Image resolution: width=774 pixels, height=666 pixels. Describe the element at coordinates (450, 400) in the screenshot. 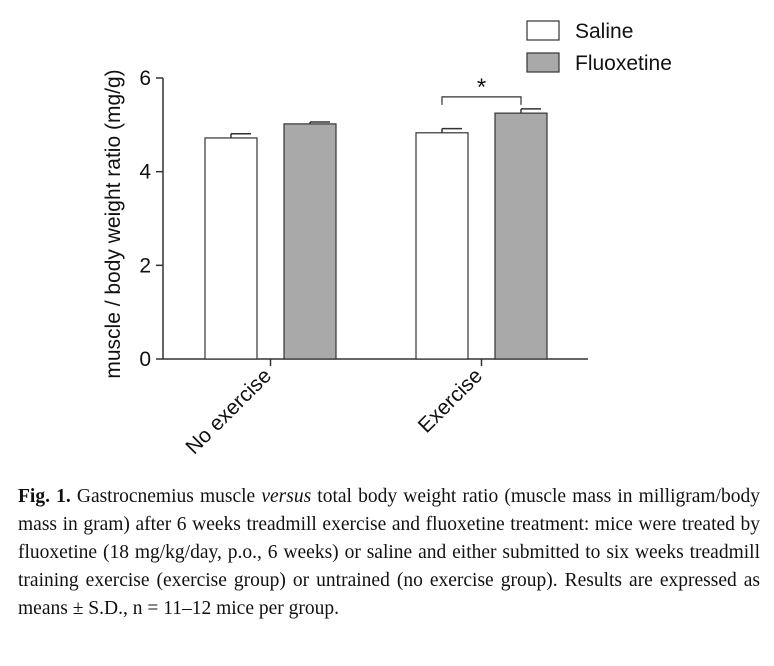

I see `x-tick-label: Exercise` at that location.